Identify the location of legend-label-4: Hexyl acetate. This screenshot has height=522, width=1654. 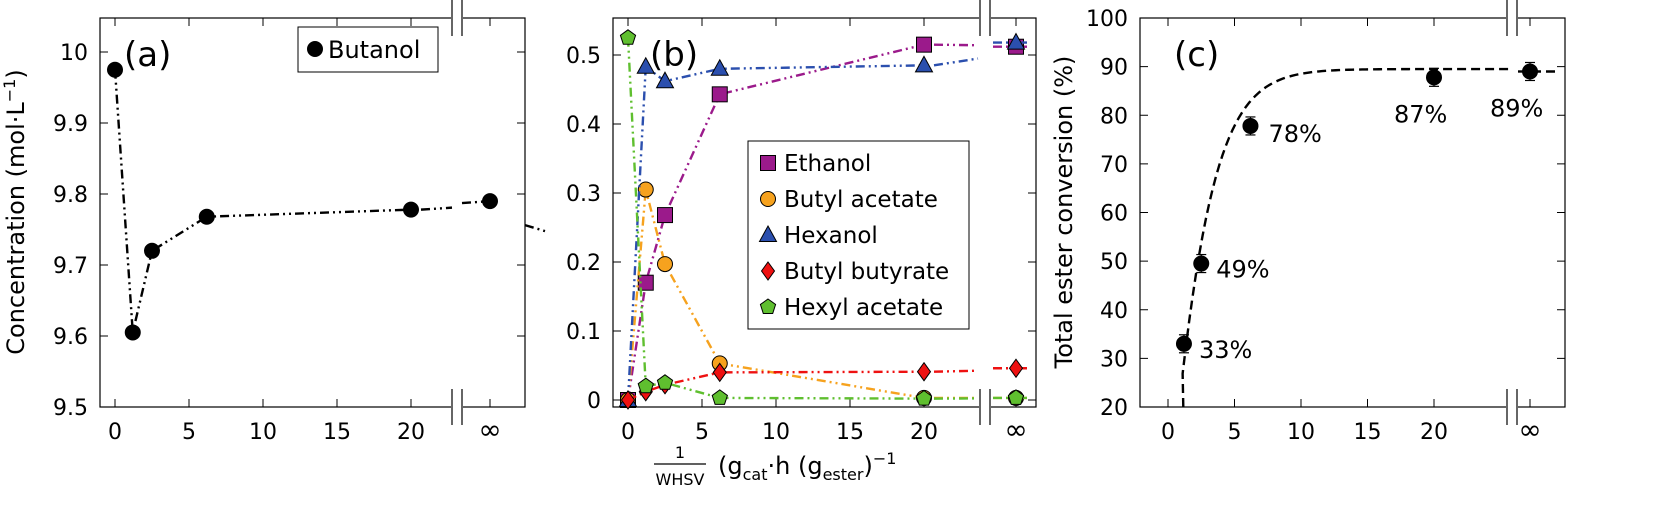
(863, 308).